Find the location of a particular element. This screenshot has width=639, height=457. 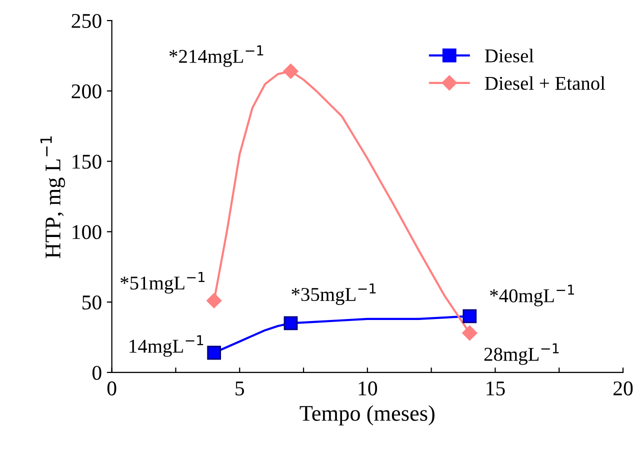

annotation: *35mgL$^{−1}$ is located at coordinates (334, 294).